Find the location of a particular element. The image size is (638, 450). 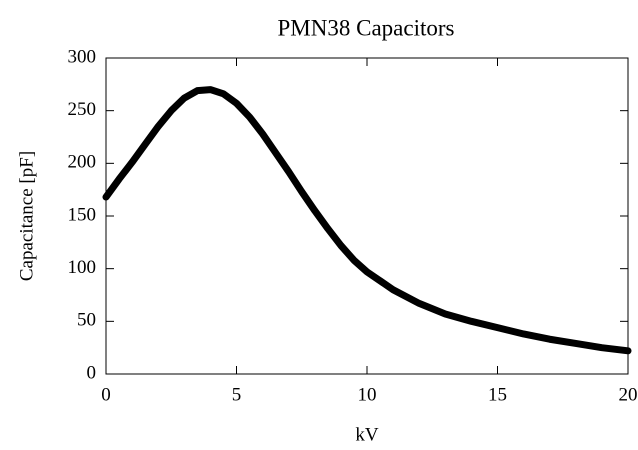

y-axis-label: Capacitance [pF] is located at coordinates (26, 216).